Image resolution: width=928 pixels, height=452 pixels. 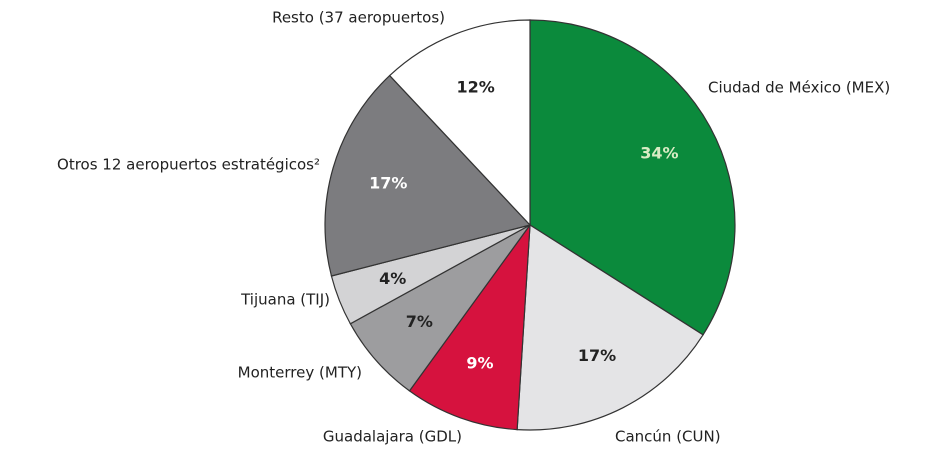 I want to click on slice-value-label: 34%, so click(x=659, y=152).